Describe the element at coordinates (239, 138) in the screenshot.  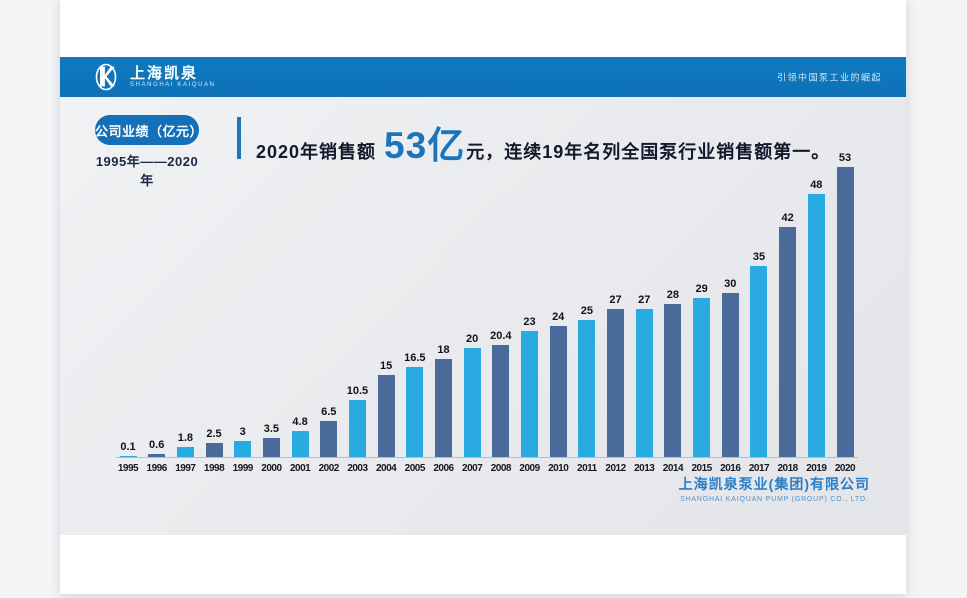
I see `headline-divider` at that location.